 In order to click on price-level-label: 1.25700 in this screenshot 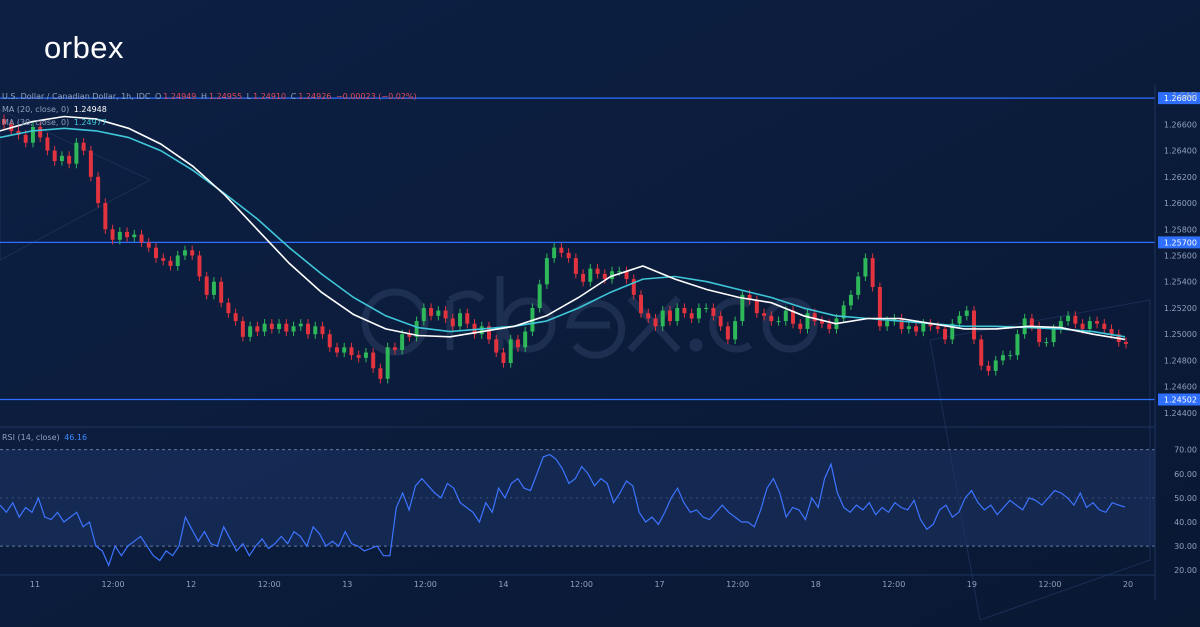, I will do `click(1180, 242)`.